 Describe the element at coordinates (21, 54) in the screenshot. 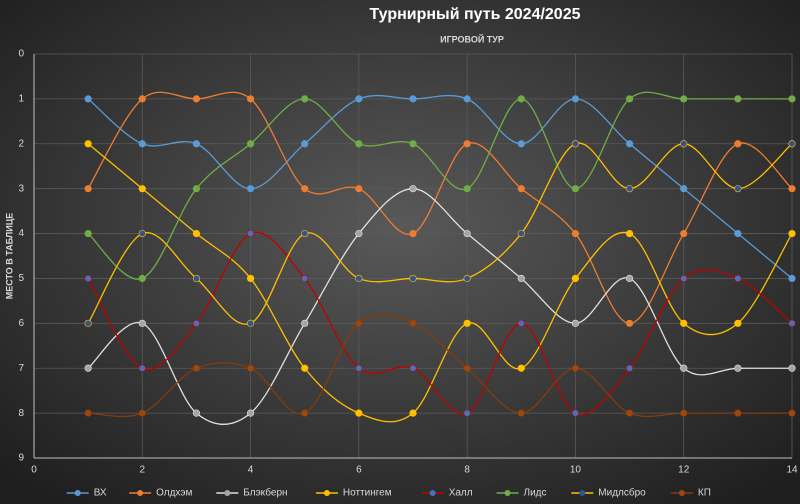

I see `y-tick-label: 0` at that location.